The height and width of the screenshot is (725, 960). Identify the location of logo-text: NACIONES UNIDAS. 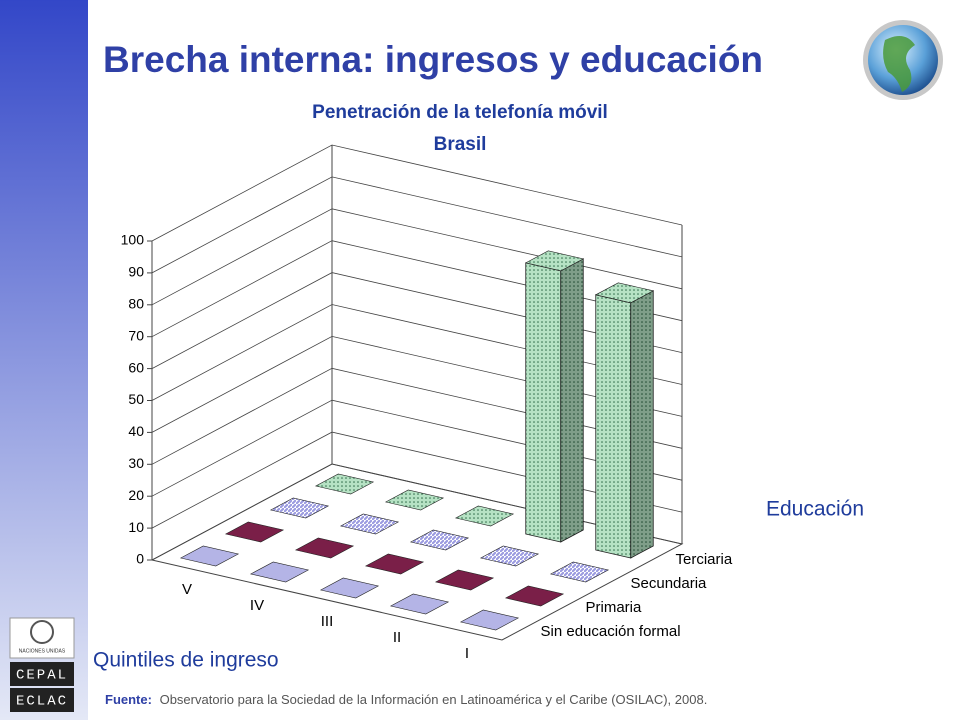
(42, 651).